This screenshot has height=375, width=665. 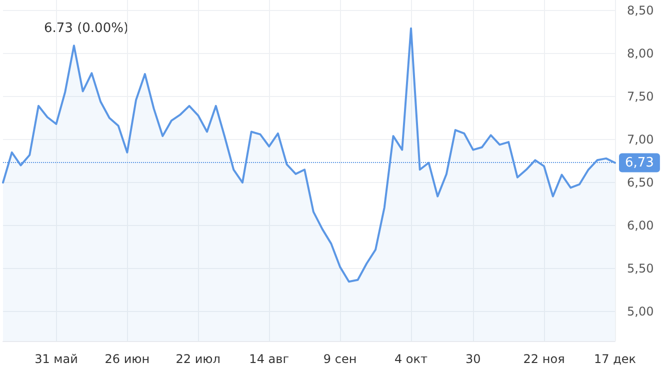 I want to click on annotation: 6.73 (0.00%), so click(x=86, y=28).